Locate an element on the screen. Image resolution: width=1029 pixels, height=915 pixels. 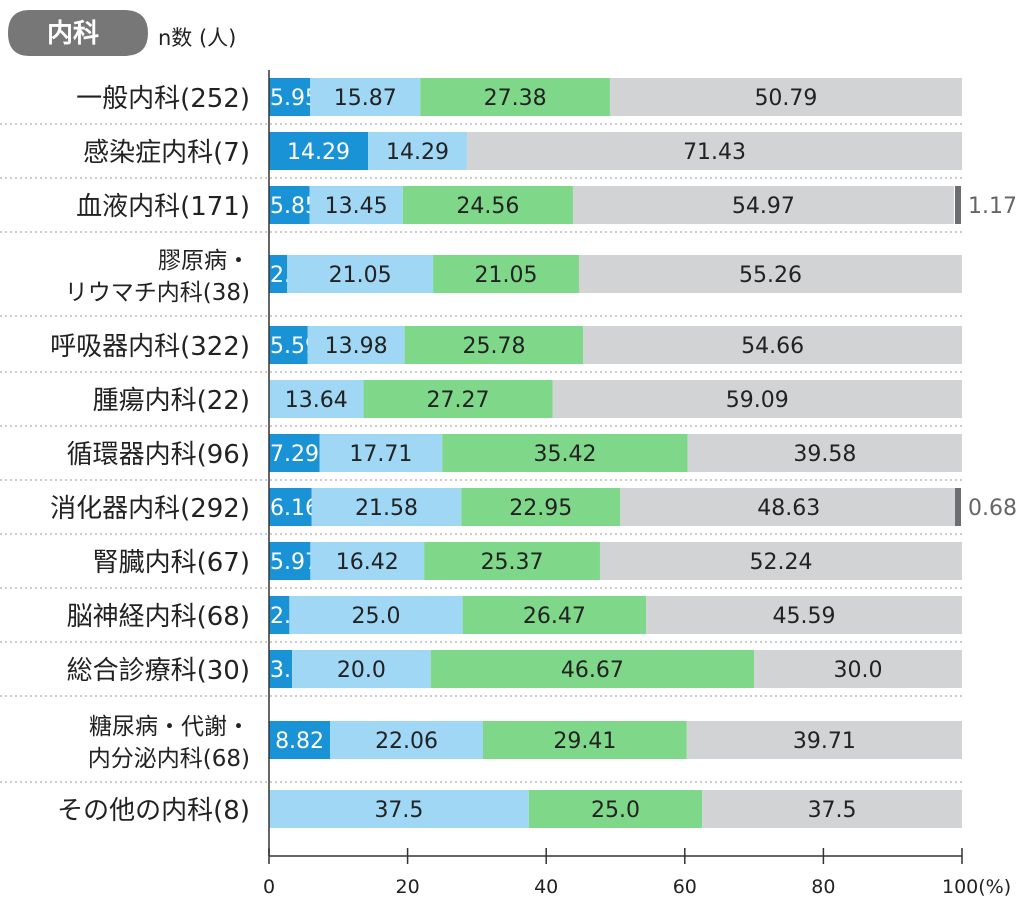
data-label: 27.38 is located at coordinates (515, 98).